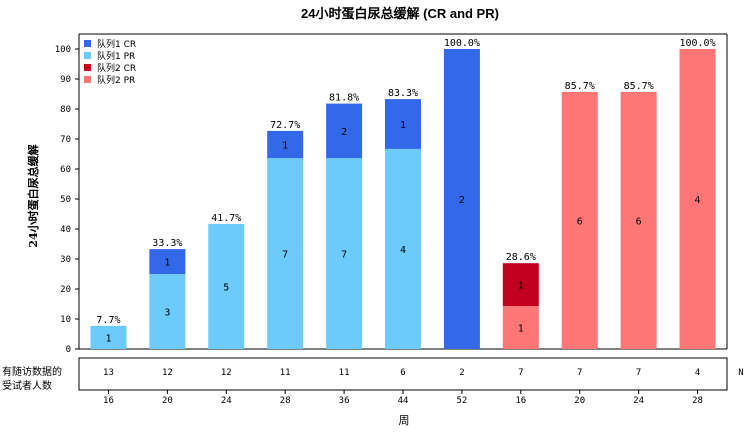  What do you see at coordinates (402, 373) in the screenshot?
I see `risk-table-value: 6` at bounding box center [402, 373].